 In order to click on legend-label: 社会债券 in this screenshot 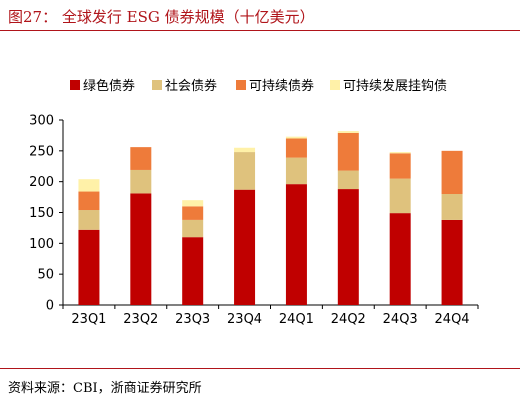, I will do `click(191, 86)`.